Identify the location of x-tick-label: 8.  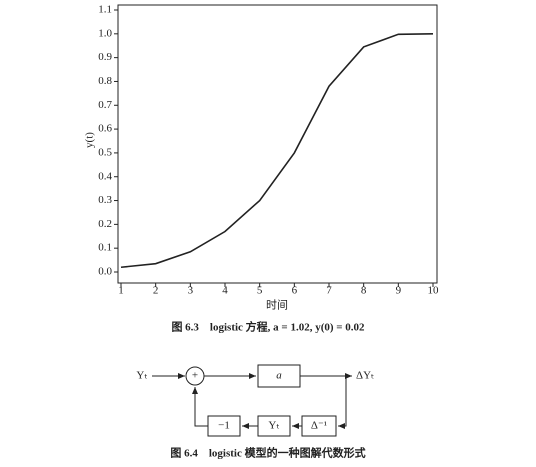
(364, 291).